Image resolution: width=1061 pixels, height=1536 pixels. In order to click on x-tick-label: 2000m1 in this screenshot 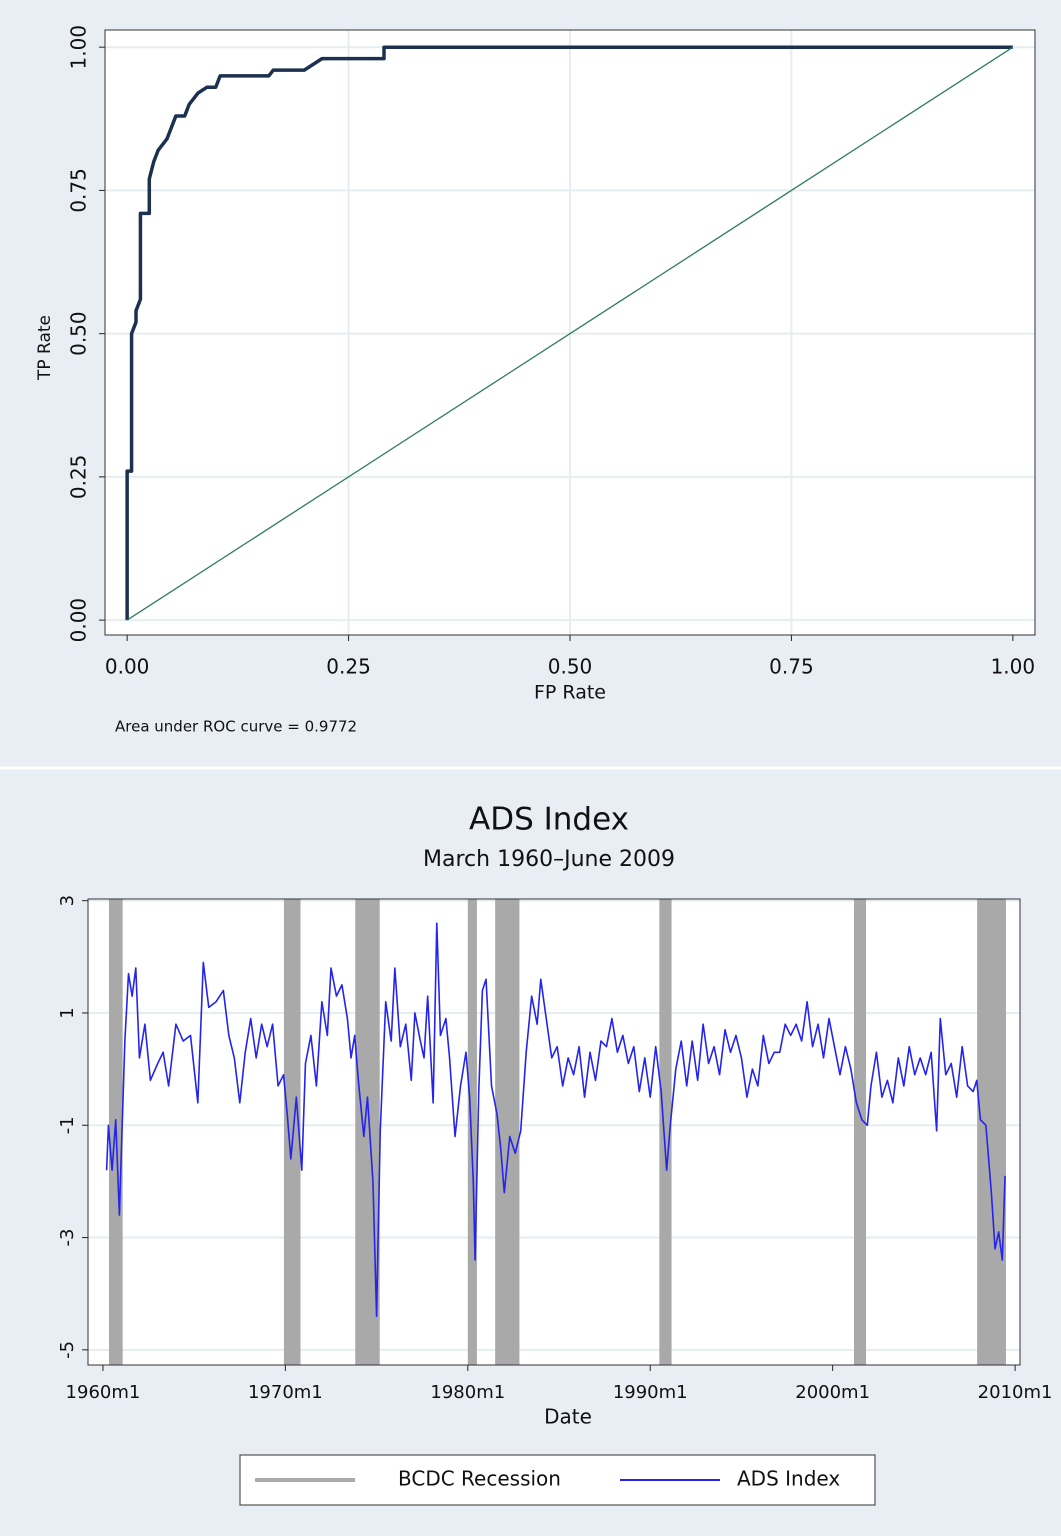, I will do `click(832, 1392)`.